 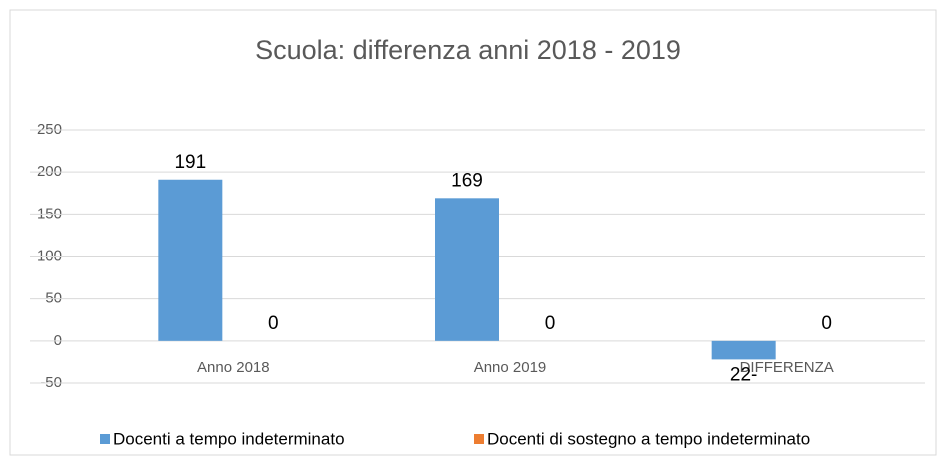 I want to click on y-tick-label: 0, so click(x=58, y=340).